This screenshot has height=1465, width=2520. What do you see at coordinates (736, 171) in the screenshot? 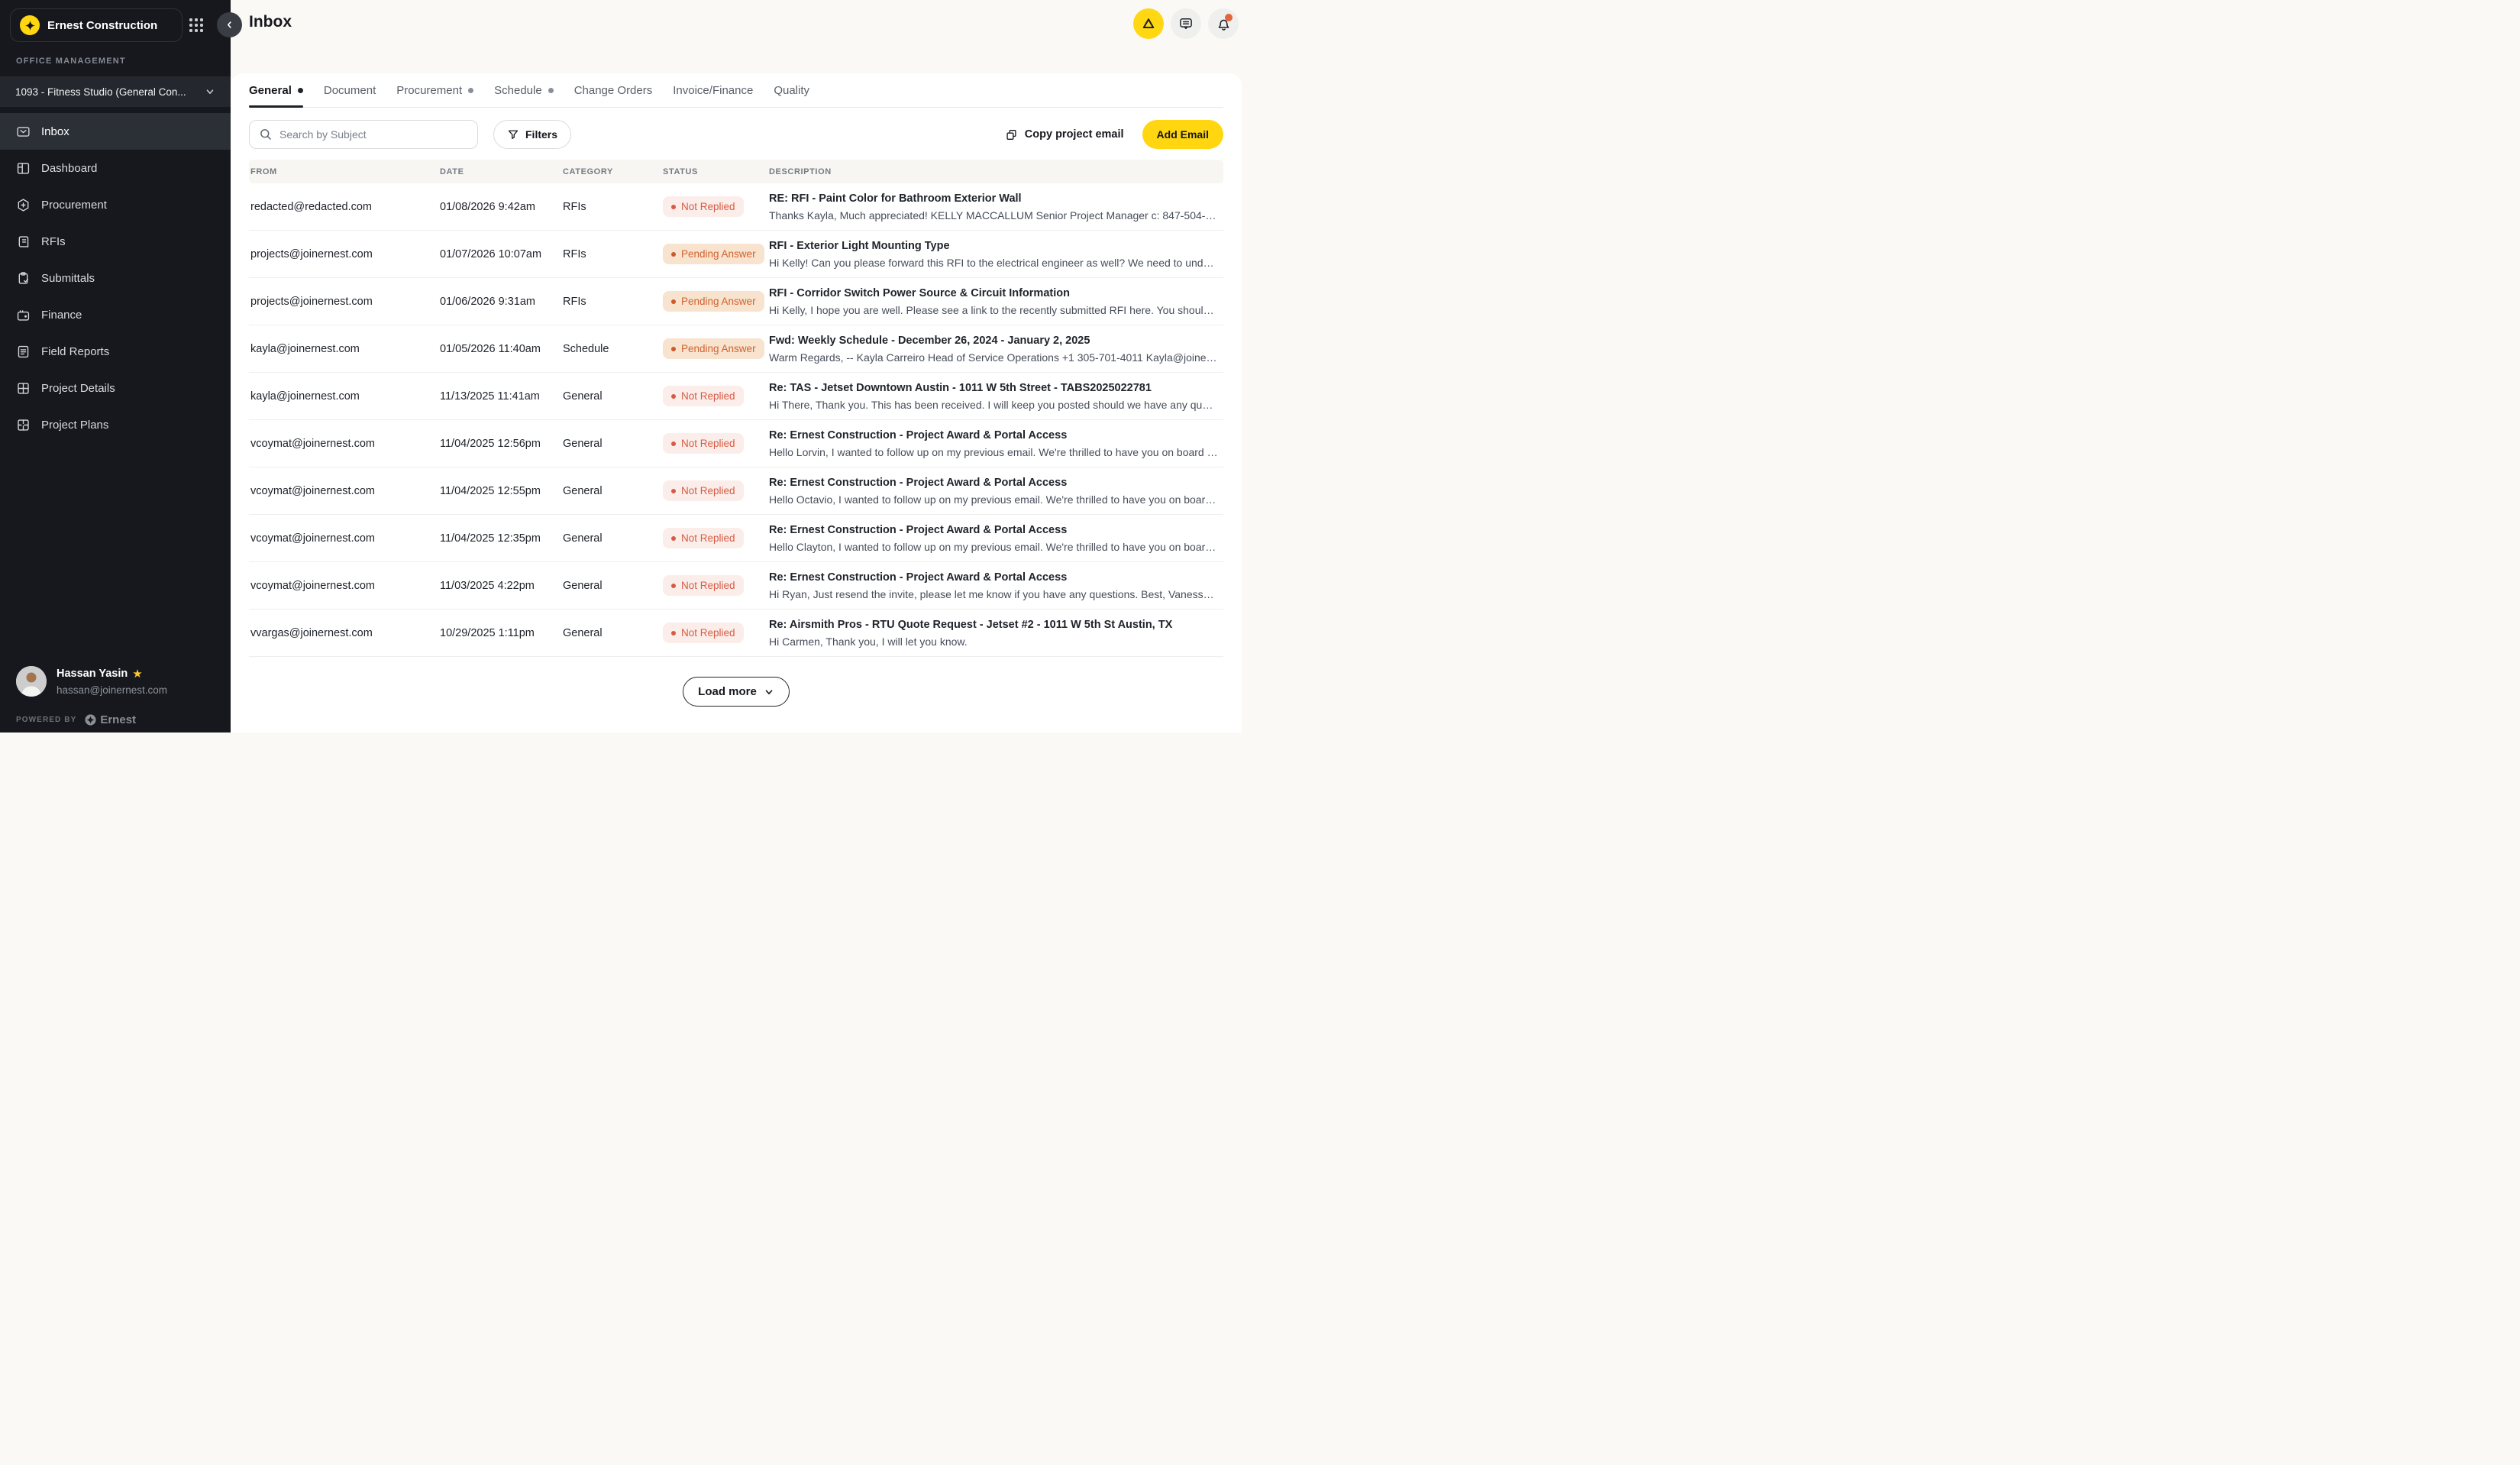
I see `table-header: FROM DATE CATEGORY STATUS DESCRIPTION` at bounding box center [736, 171].